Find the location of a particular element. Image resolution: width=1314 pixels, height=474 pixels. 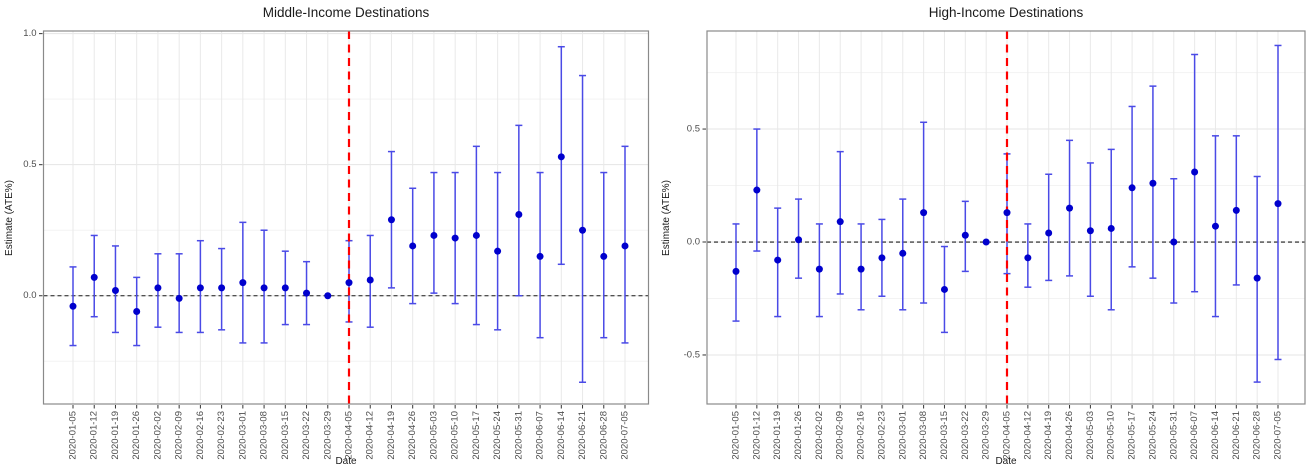

chart-title-middle-income: Middle-Income Destinations is located at coordinates (346, 12).